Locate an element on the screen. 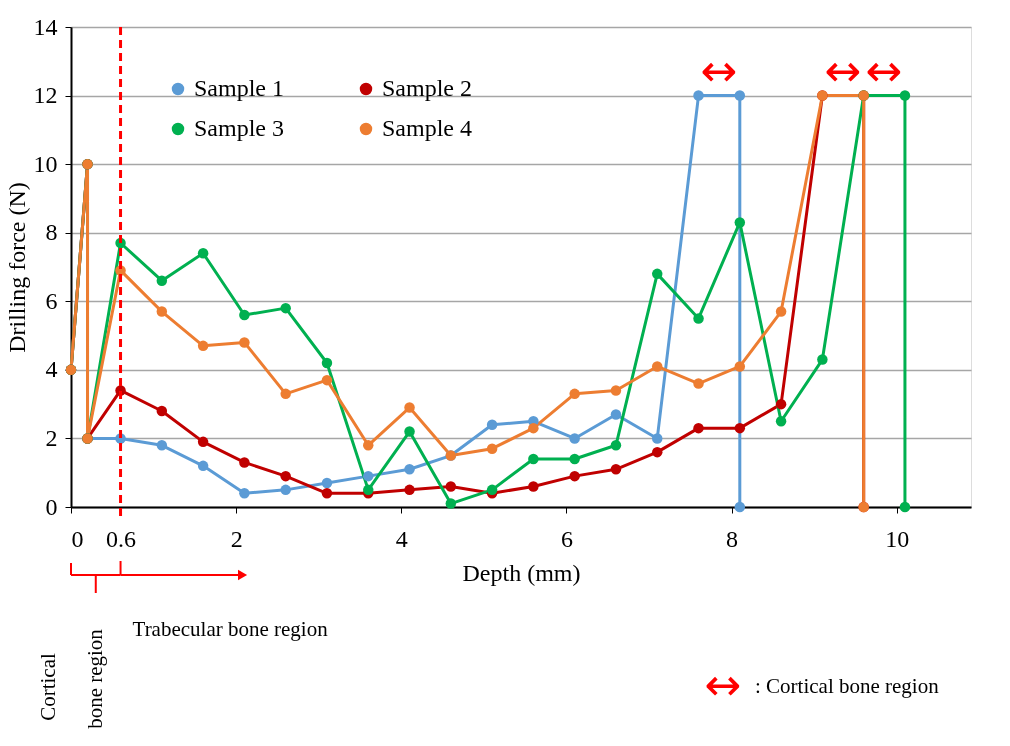  legend-label: Sample 4 is located at coordinates (427, 128).